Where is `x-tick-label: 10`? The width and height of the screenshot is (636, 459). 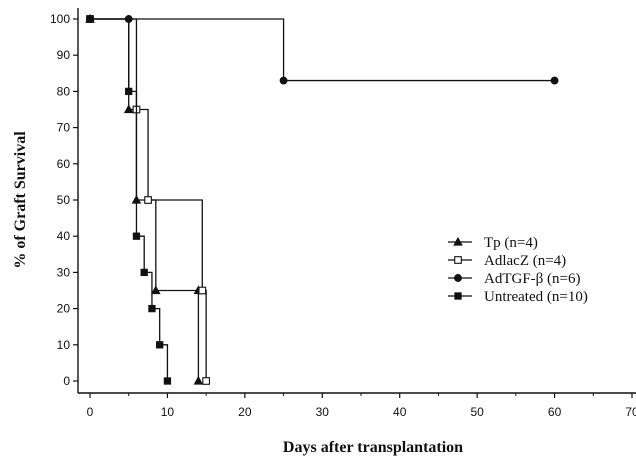
x-tick-label: 10 is located at coordinates (168, 412).